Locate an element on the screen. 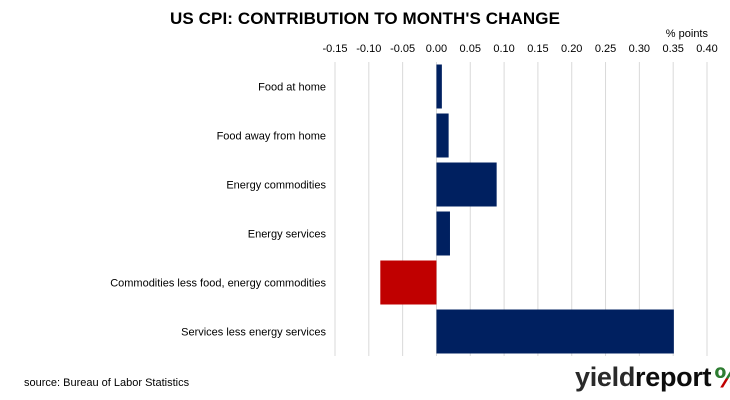 Image resolution: width=730 pixels, height=400 pixels. x-tick-label: -0.15 is located at coordinates (334, 49).